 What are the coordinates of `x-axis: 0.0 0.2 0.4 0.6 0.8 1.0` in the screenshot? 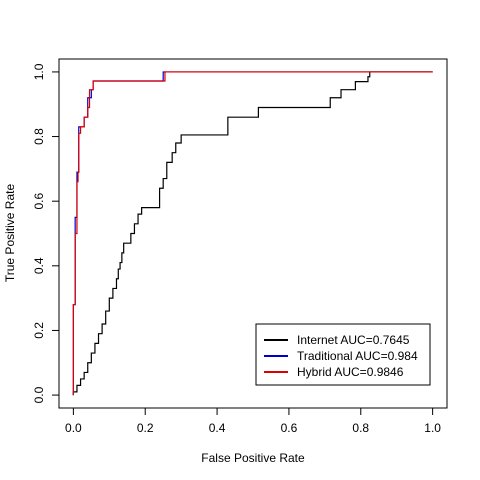 It's located at (253, 421).